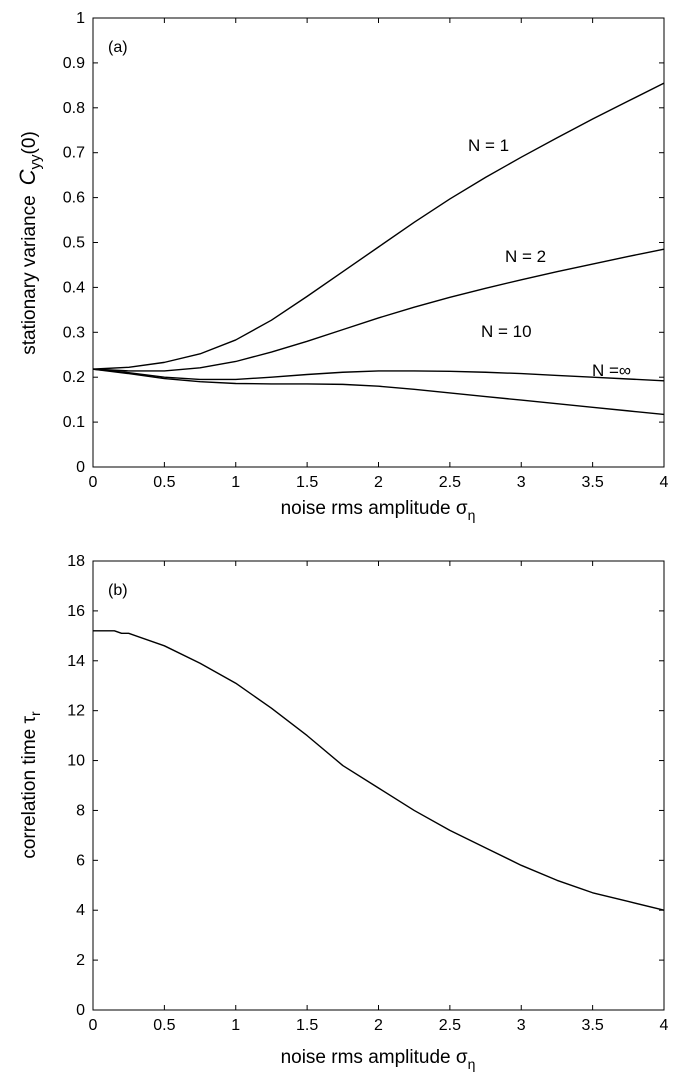  What do you see at coordinates (506, 331) in the screenshot?
I see `curve-label-n10: N = 10` at bounding box center [506, 331].